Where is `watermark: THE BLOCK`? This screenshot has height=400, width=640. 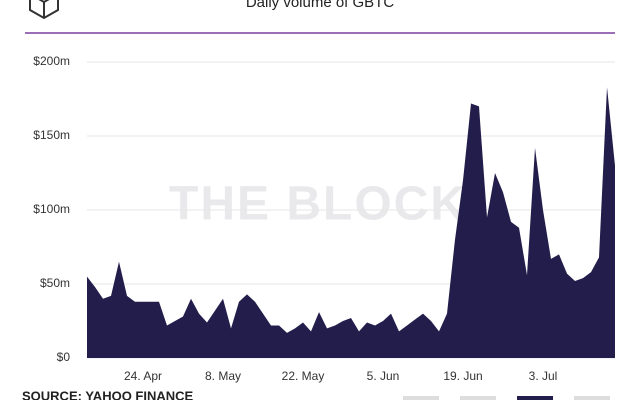 watermark: THE BLOCK is located at coordinates (318, 204).